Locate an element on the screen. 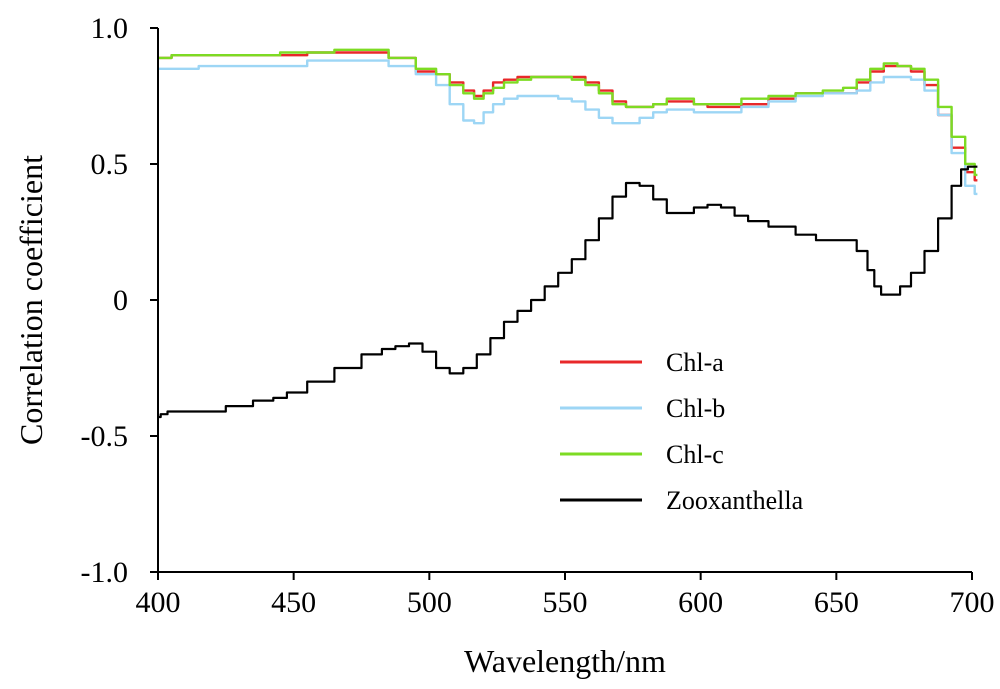 This screenshot has width=1000, height=689. legend-label: Chl-c is located at coordinates (695, 454).